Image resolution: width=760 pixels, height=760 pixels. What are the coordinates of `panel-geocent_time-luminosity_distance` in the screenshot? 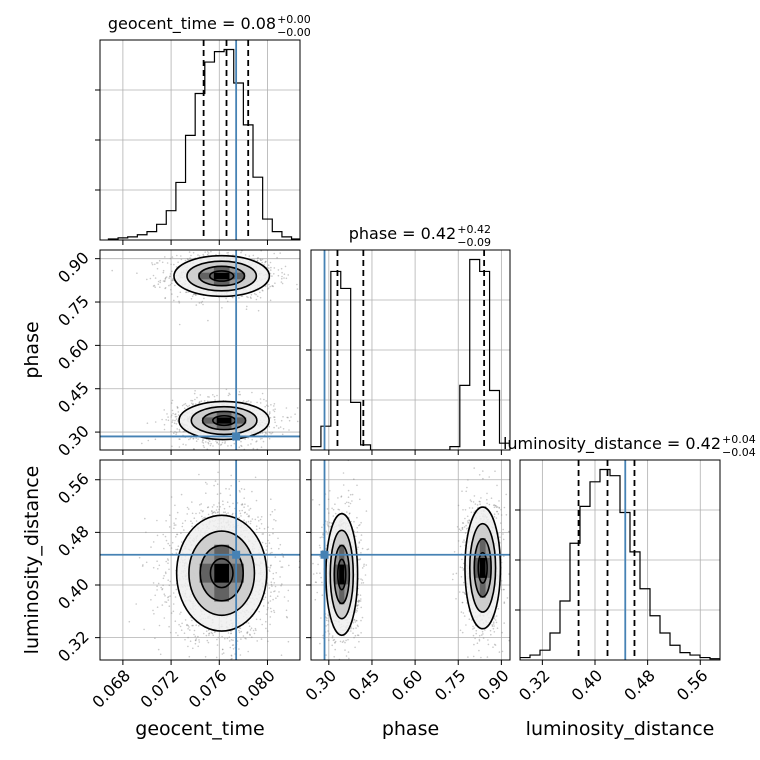 It's located at (200, 560).